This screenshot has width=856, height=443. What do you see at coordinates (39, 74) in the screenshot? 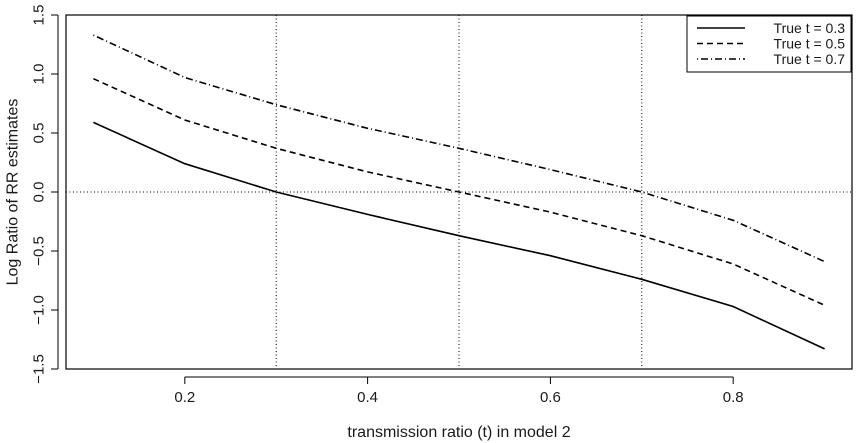
I see `y-tick-label: 1.0` at bounding box center [39, 74].